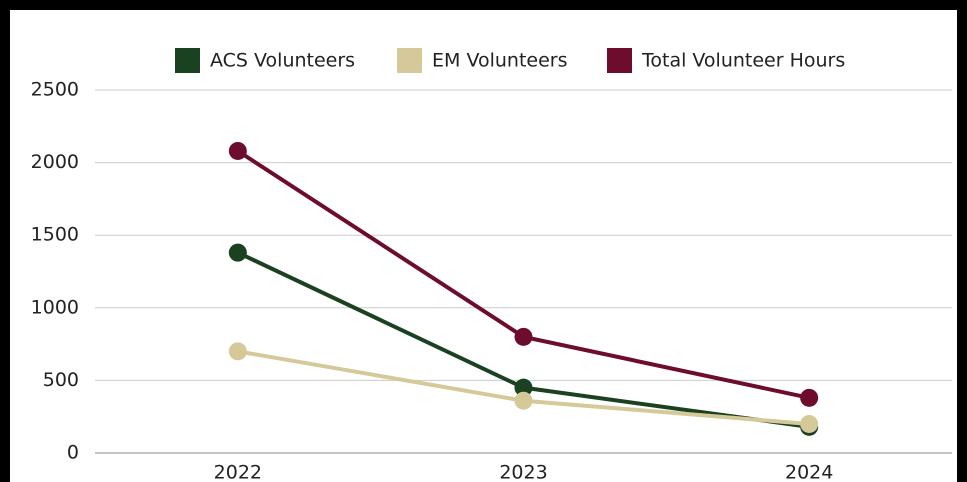 Image resolution: width=967 pixels, height=482 pixels. I want to click on legend-label: ACS Volunteers, so click(282, 61).